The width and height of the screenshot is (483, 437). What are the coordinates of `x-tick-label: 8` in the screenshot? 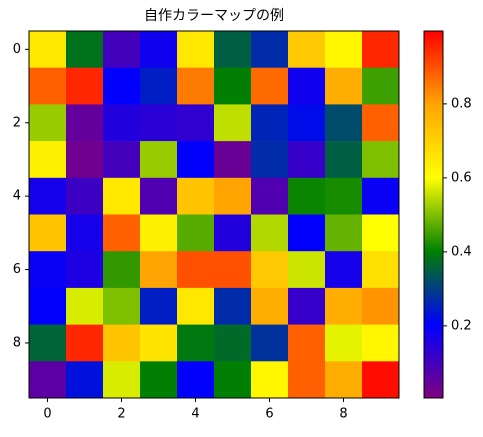 It's located at (343, 414).